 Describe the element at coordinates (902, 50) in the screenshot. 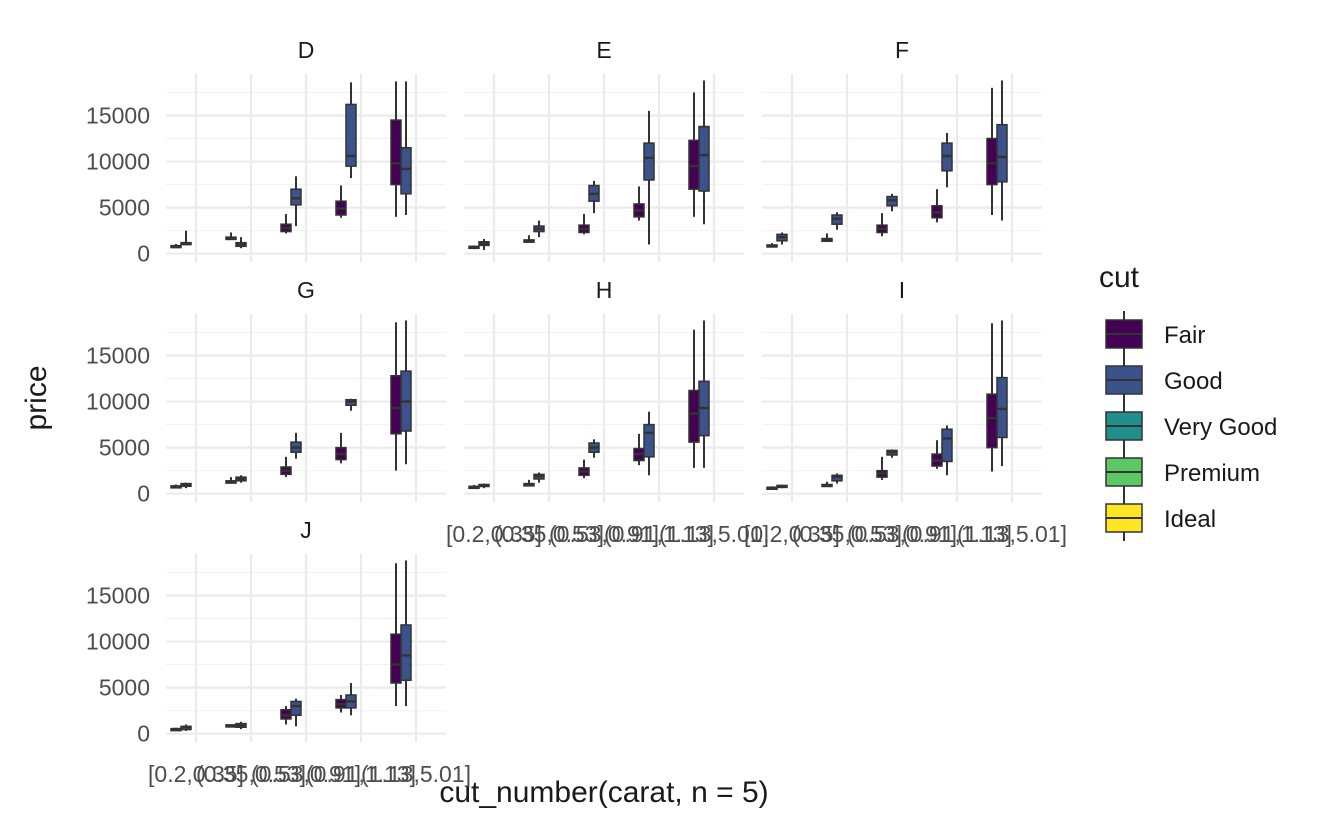

I see `facet-strip-label: F` at that location.